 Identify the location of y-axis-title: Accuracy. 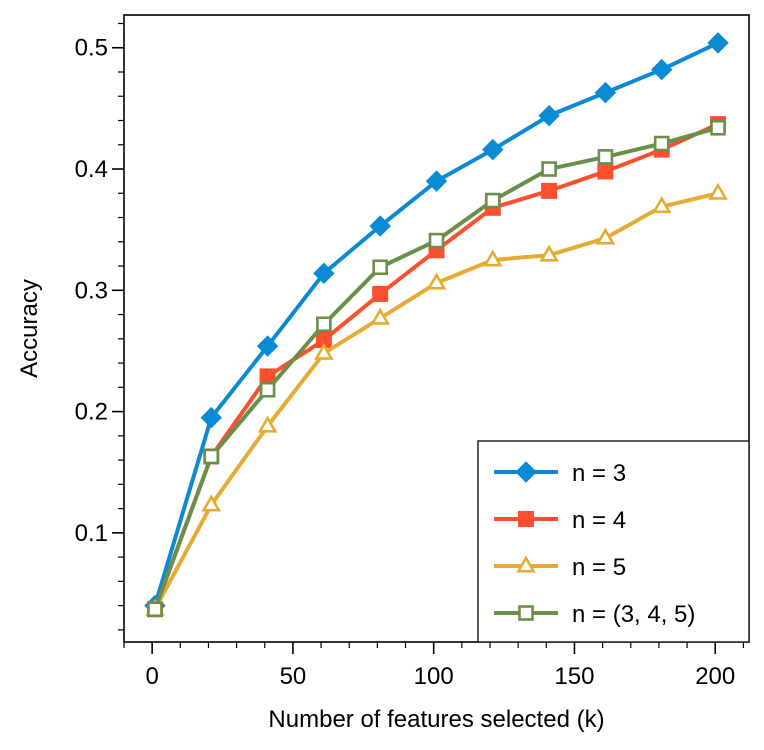
(29, 328).